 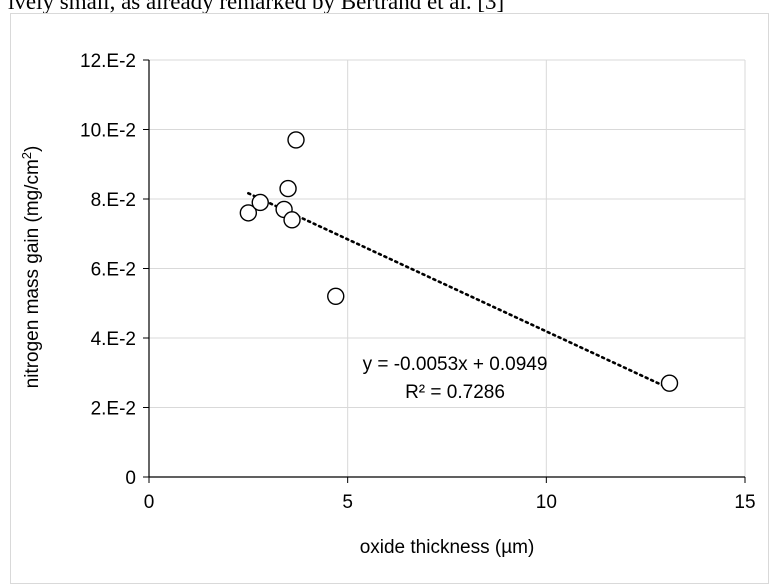 What do you see at coordinates (347, 502) in the screenshot?
I see `x-tick-label: 5` at bounding box center [347, 502].